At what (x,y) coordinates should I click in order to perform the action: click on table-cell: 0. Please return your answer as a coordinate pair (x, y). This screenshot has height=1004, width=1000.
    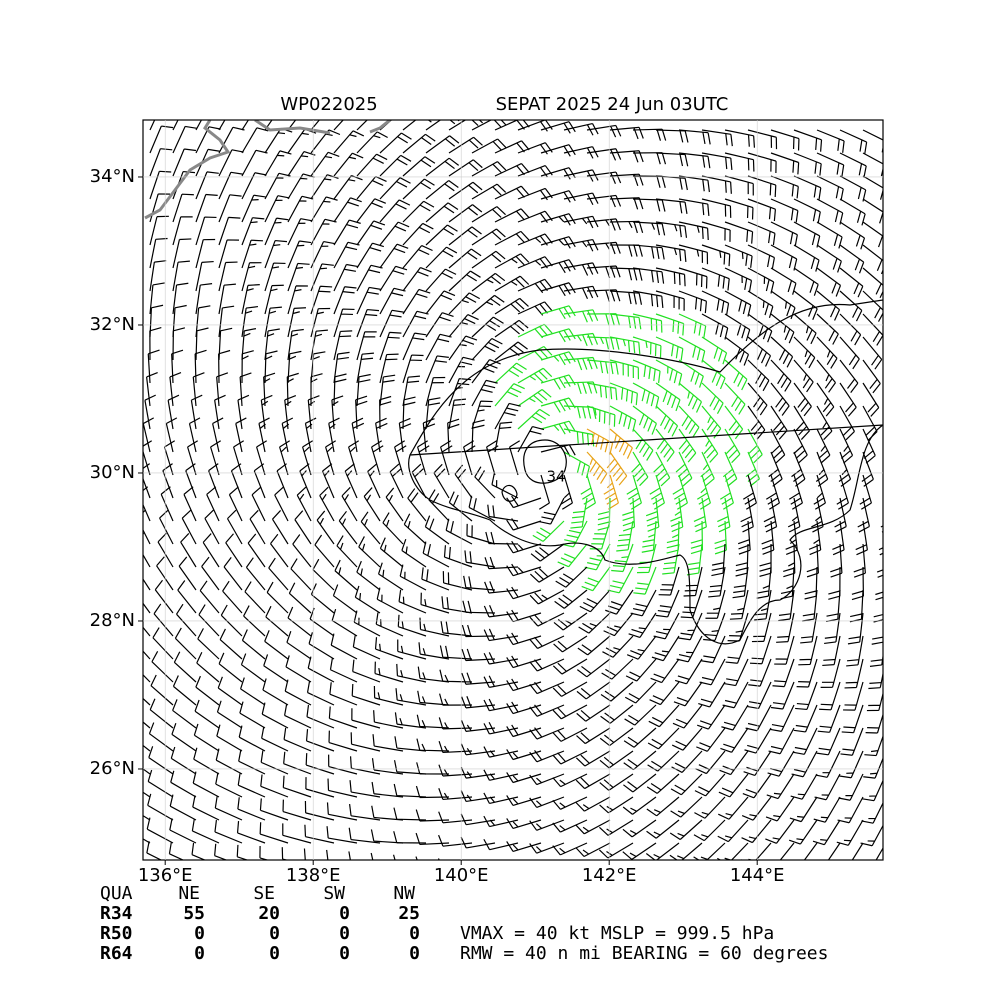
    Looking at the image, I should click on (199, 933).